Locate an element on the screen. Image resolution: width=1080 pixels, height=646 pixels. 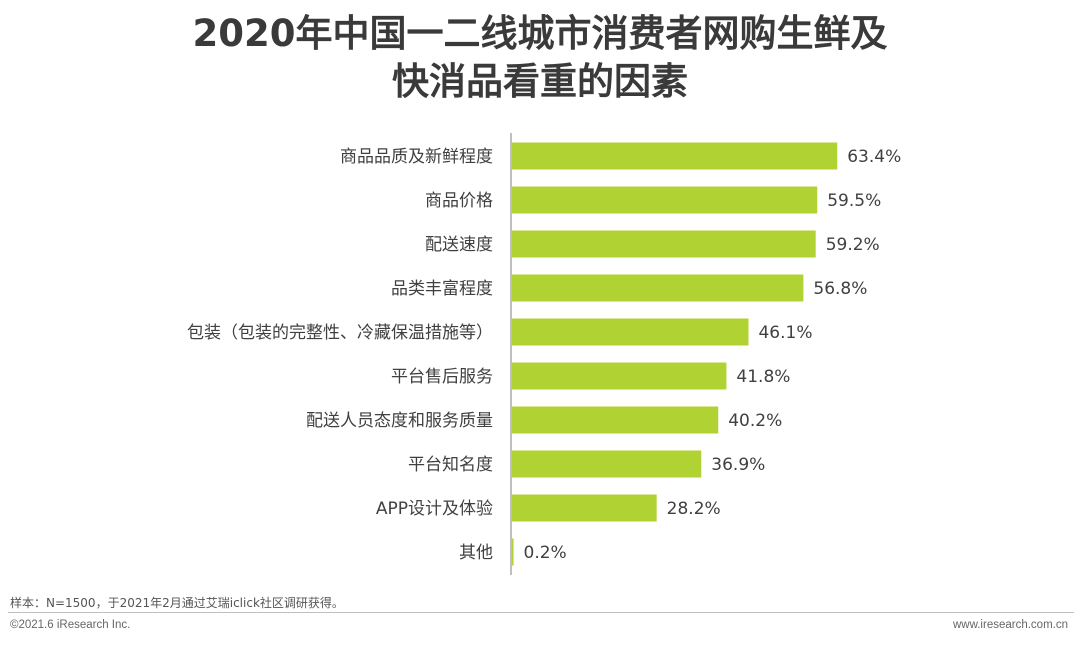
category-label: 平台售后服务 is located at coordinates (442, 377).